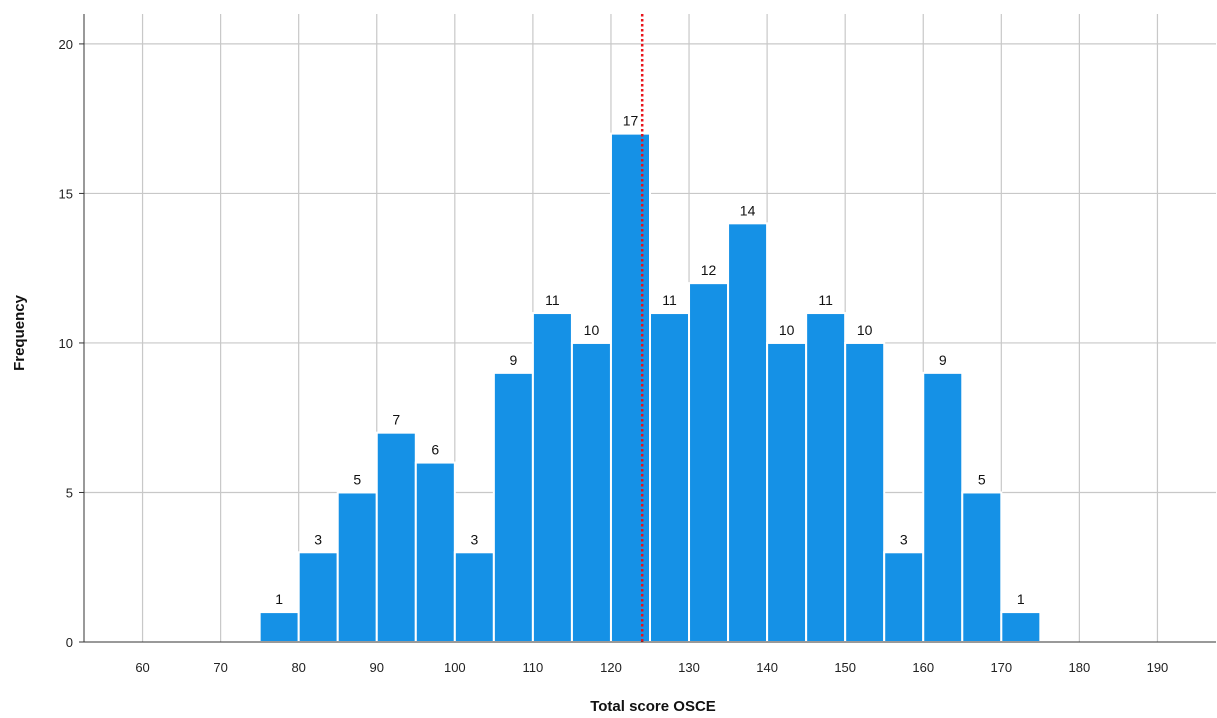  Describe the element at coordinates (631, 121) in the screenshot. I see `bar-value-label-9: 17` at that location.